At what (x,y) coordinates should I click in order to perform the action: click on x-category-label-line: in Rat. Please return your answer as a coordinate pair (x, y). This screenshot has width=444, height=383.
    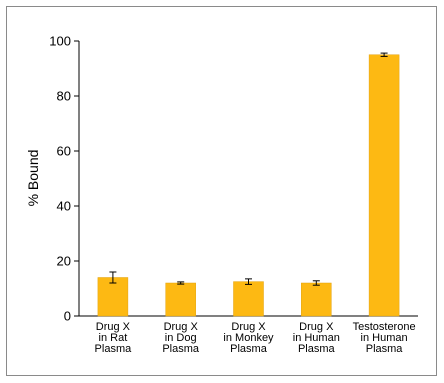
    Looking at the image, I should click on (113, 338).